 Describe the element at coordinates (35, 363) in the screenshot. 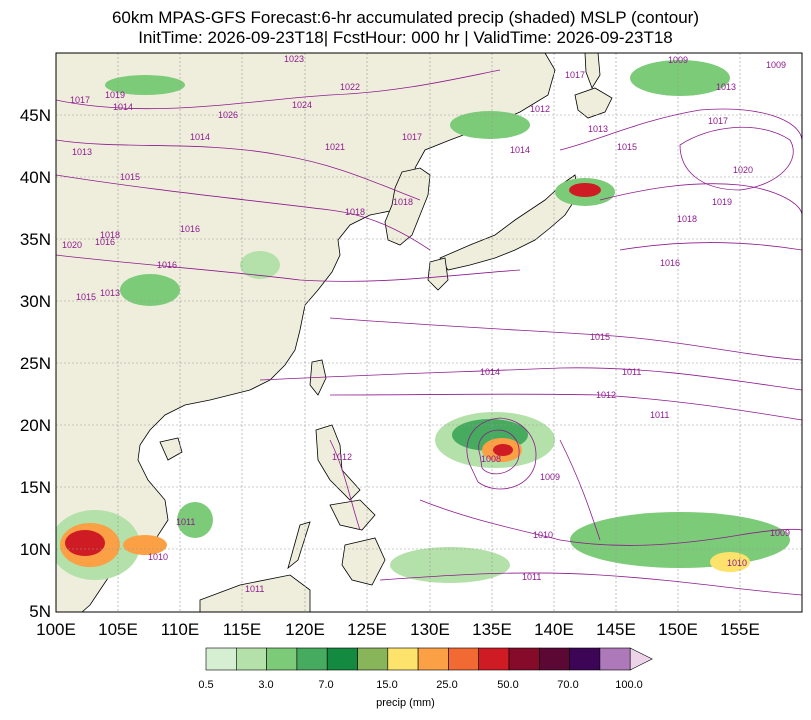

I see `lat-tick-label: 25N` at that location.